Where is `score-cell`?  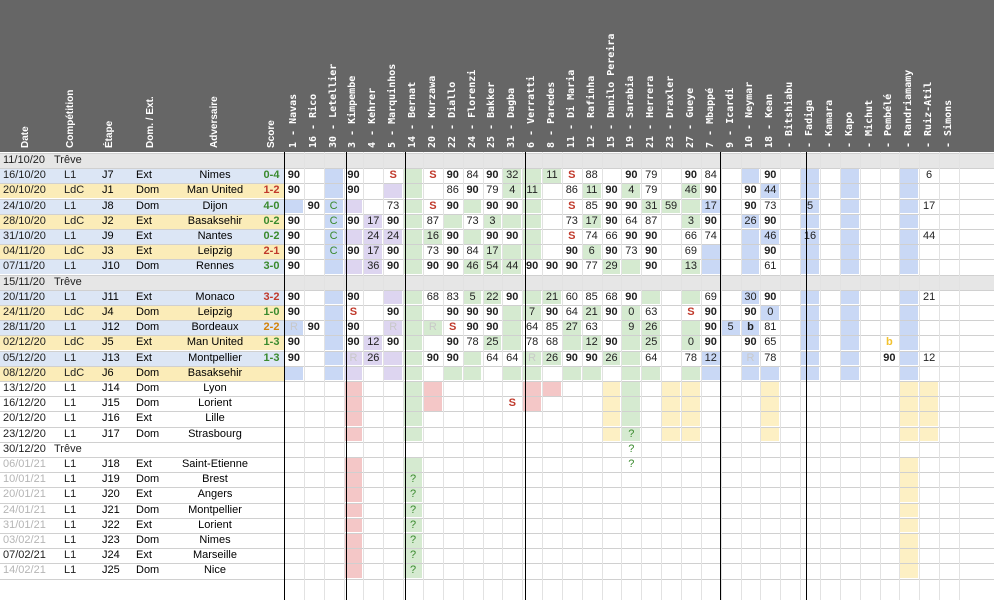 score-cell is located at coordinates (271, 434).